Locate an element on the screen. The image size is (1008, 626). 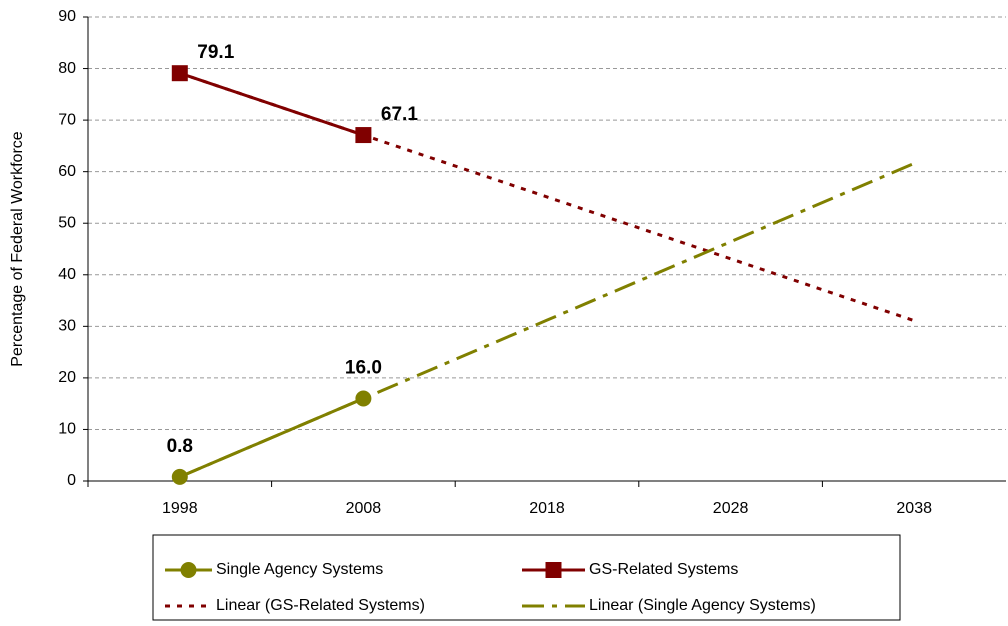
y-tick-label: 70 is located at coordinates (67, 119).